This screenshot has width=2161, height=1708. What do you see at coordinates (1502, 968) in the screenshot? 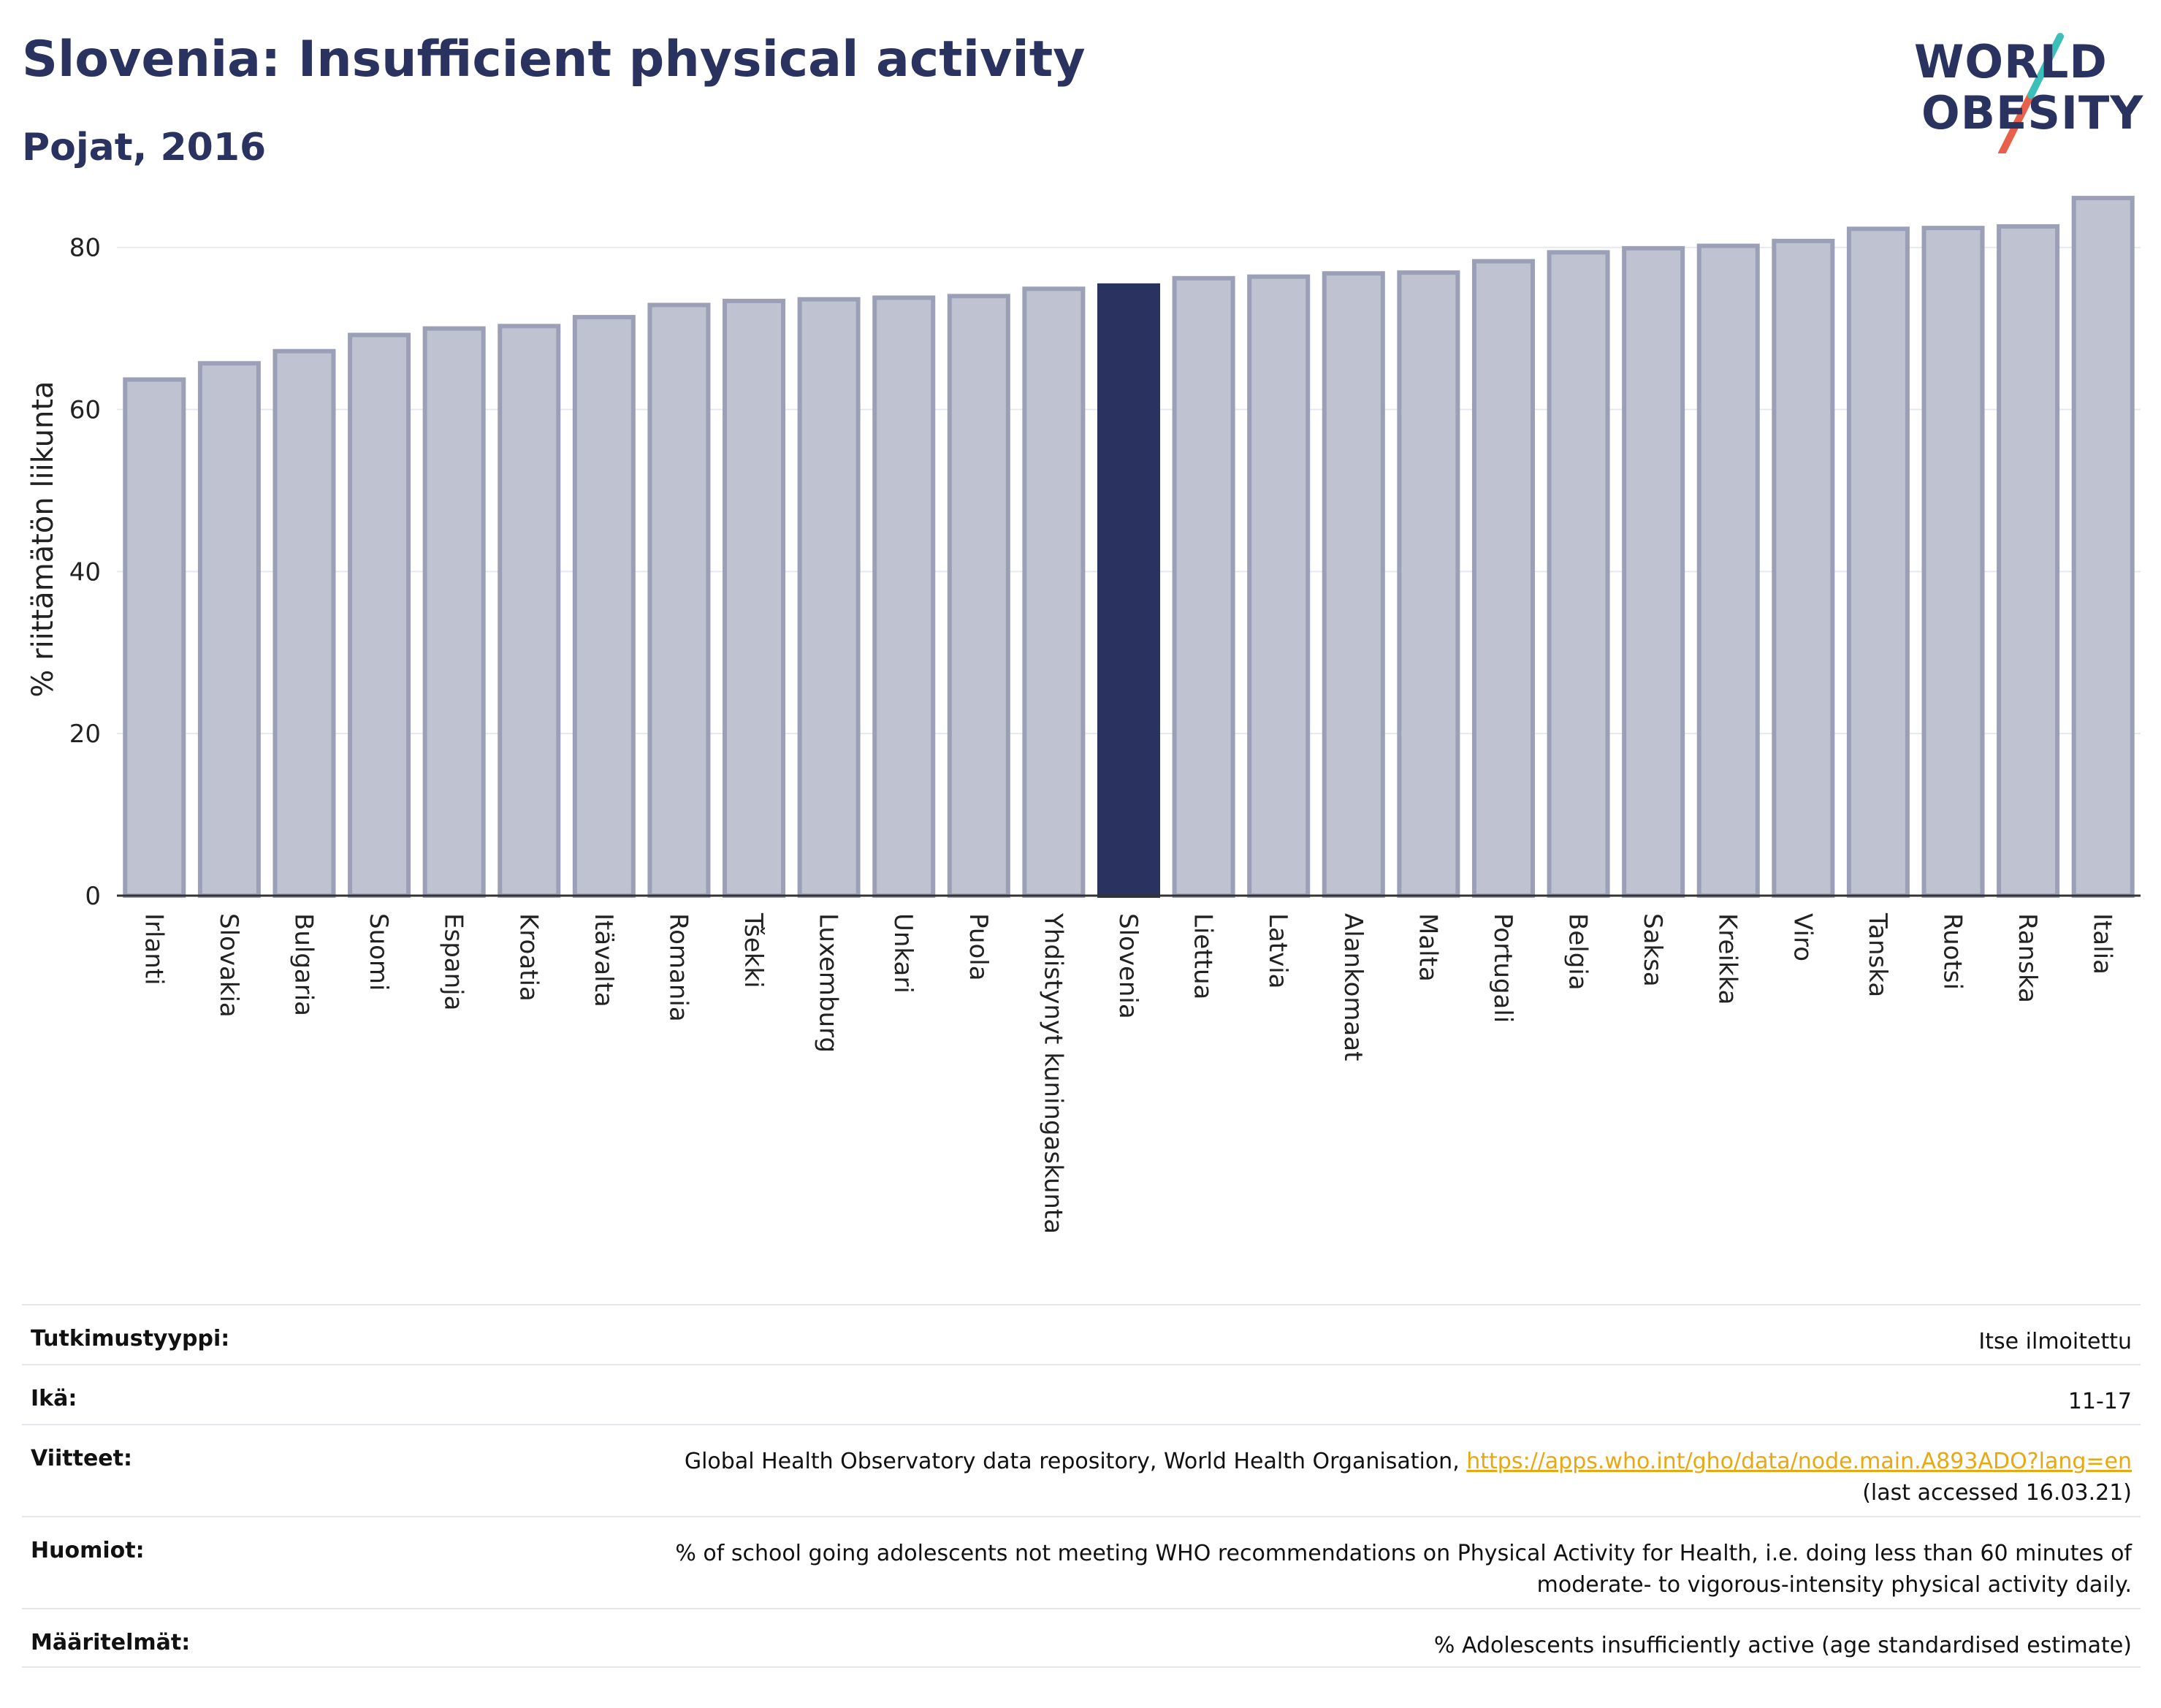
I see `x-tick-label: Portugali` at bounding box center [1502, 968].